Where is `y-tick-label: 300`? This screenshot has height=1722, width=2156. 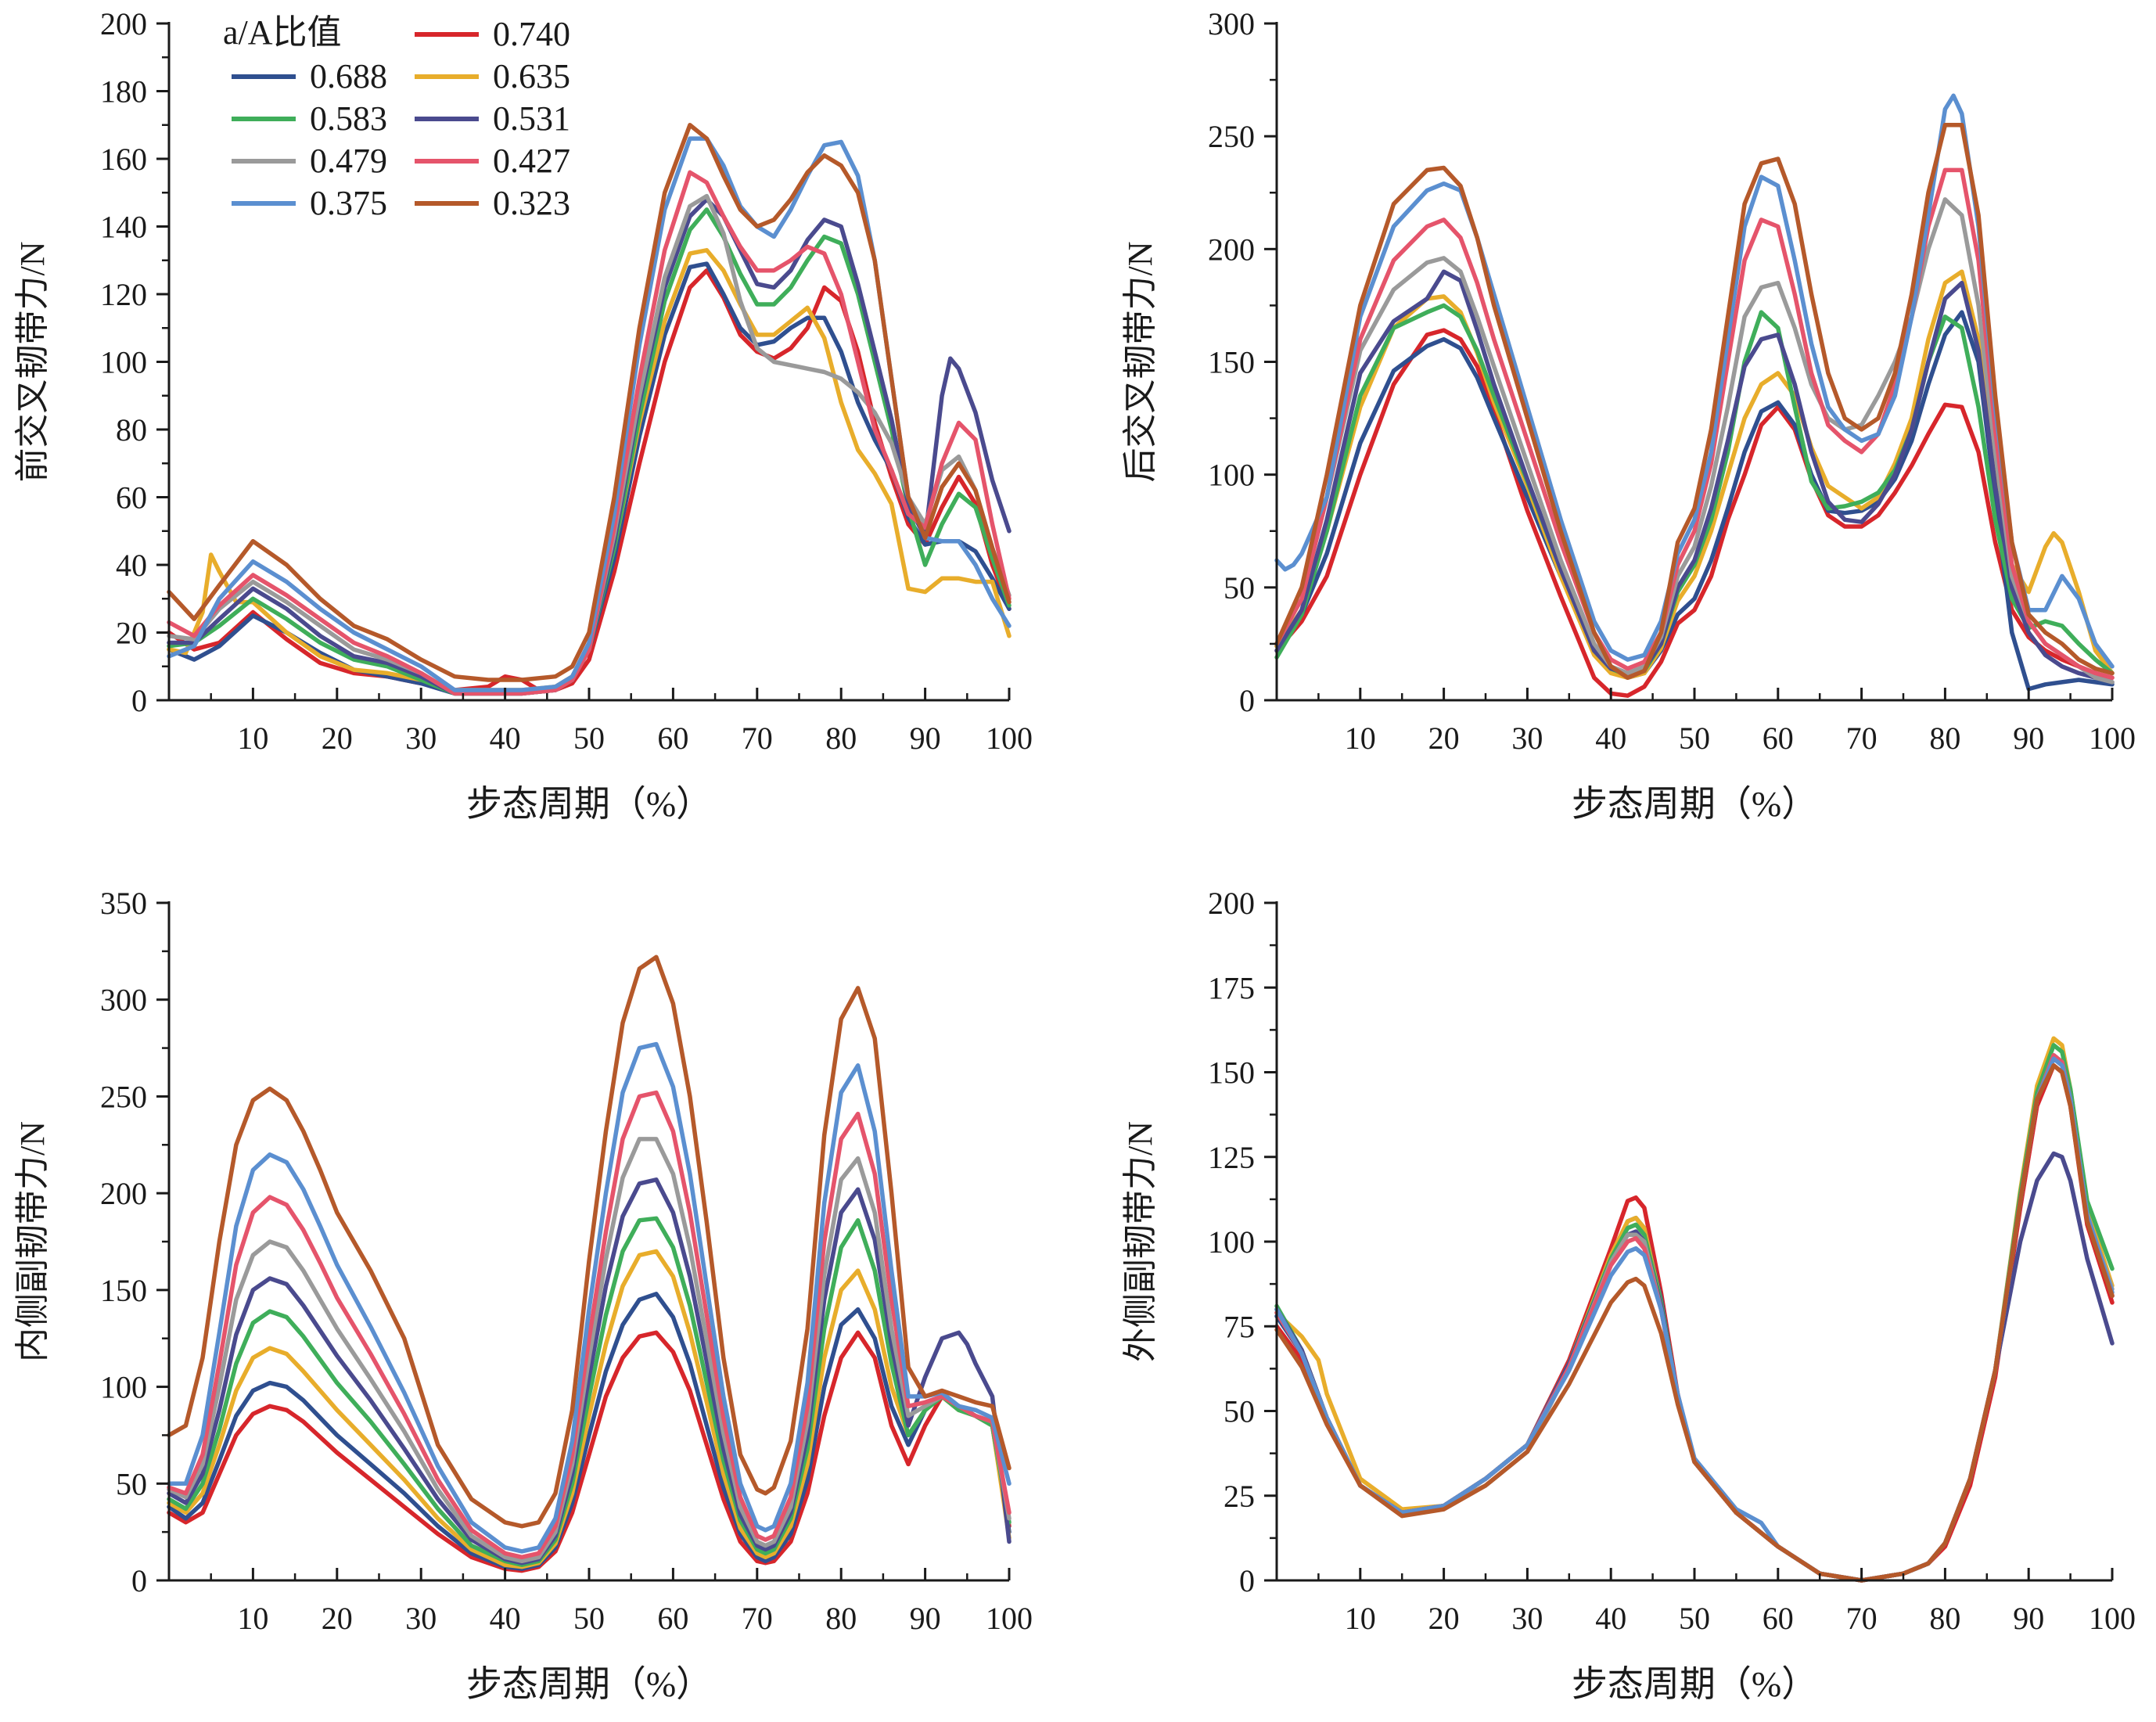 y-tick-label: 300 is located at coordinates (1231, 23).